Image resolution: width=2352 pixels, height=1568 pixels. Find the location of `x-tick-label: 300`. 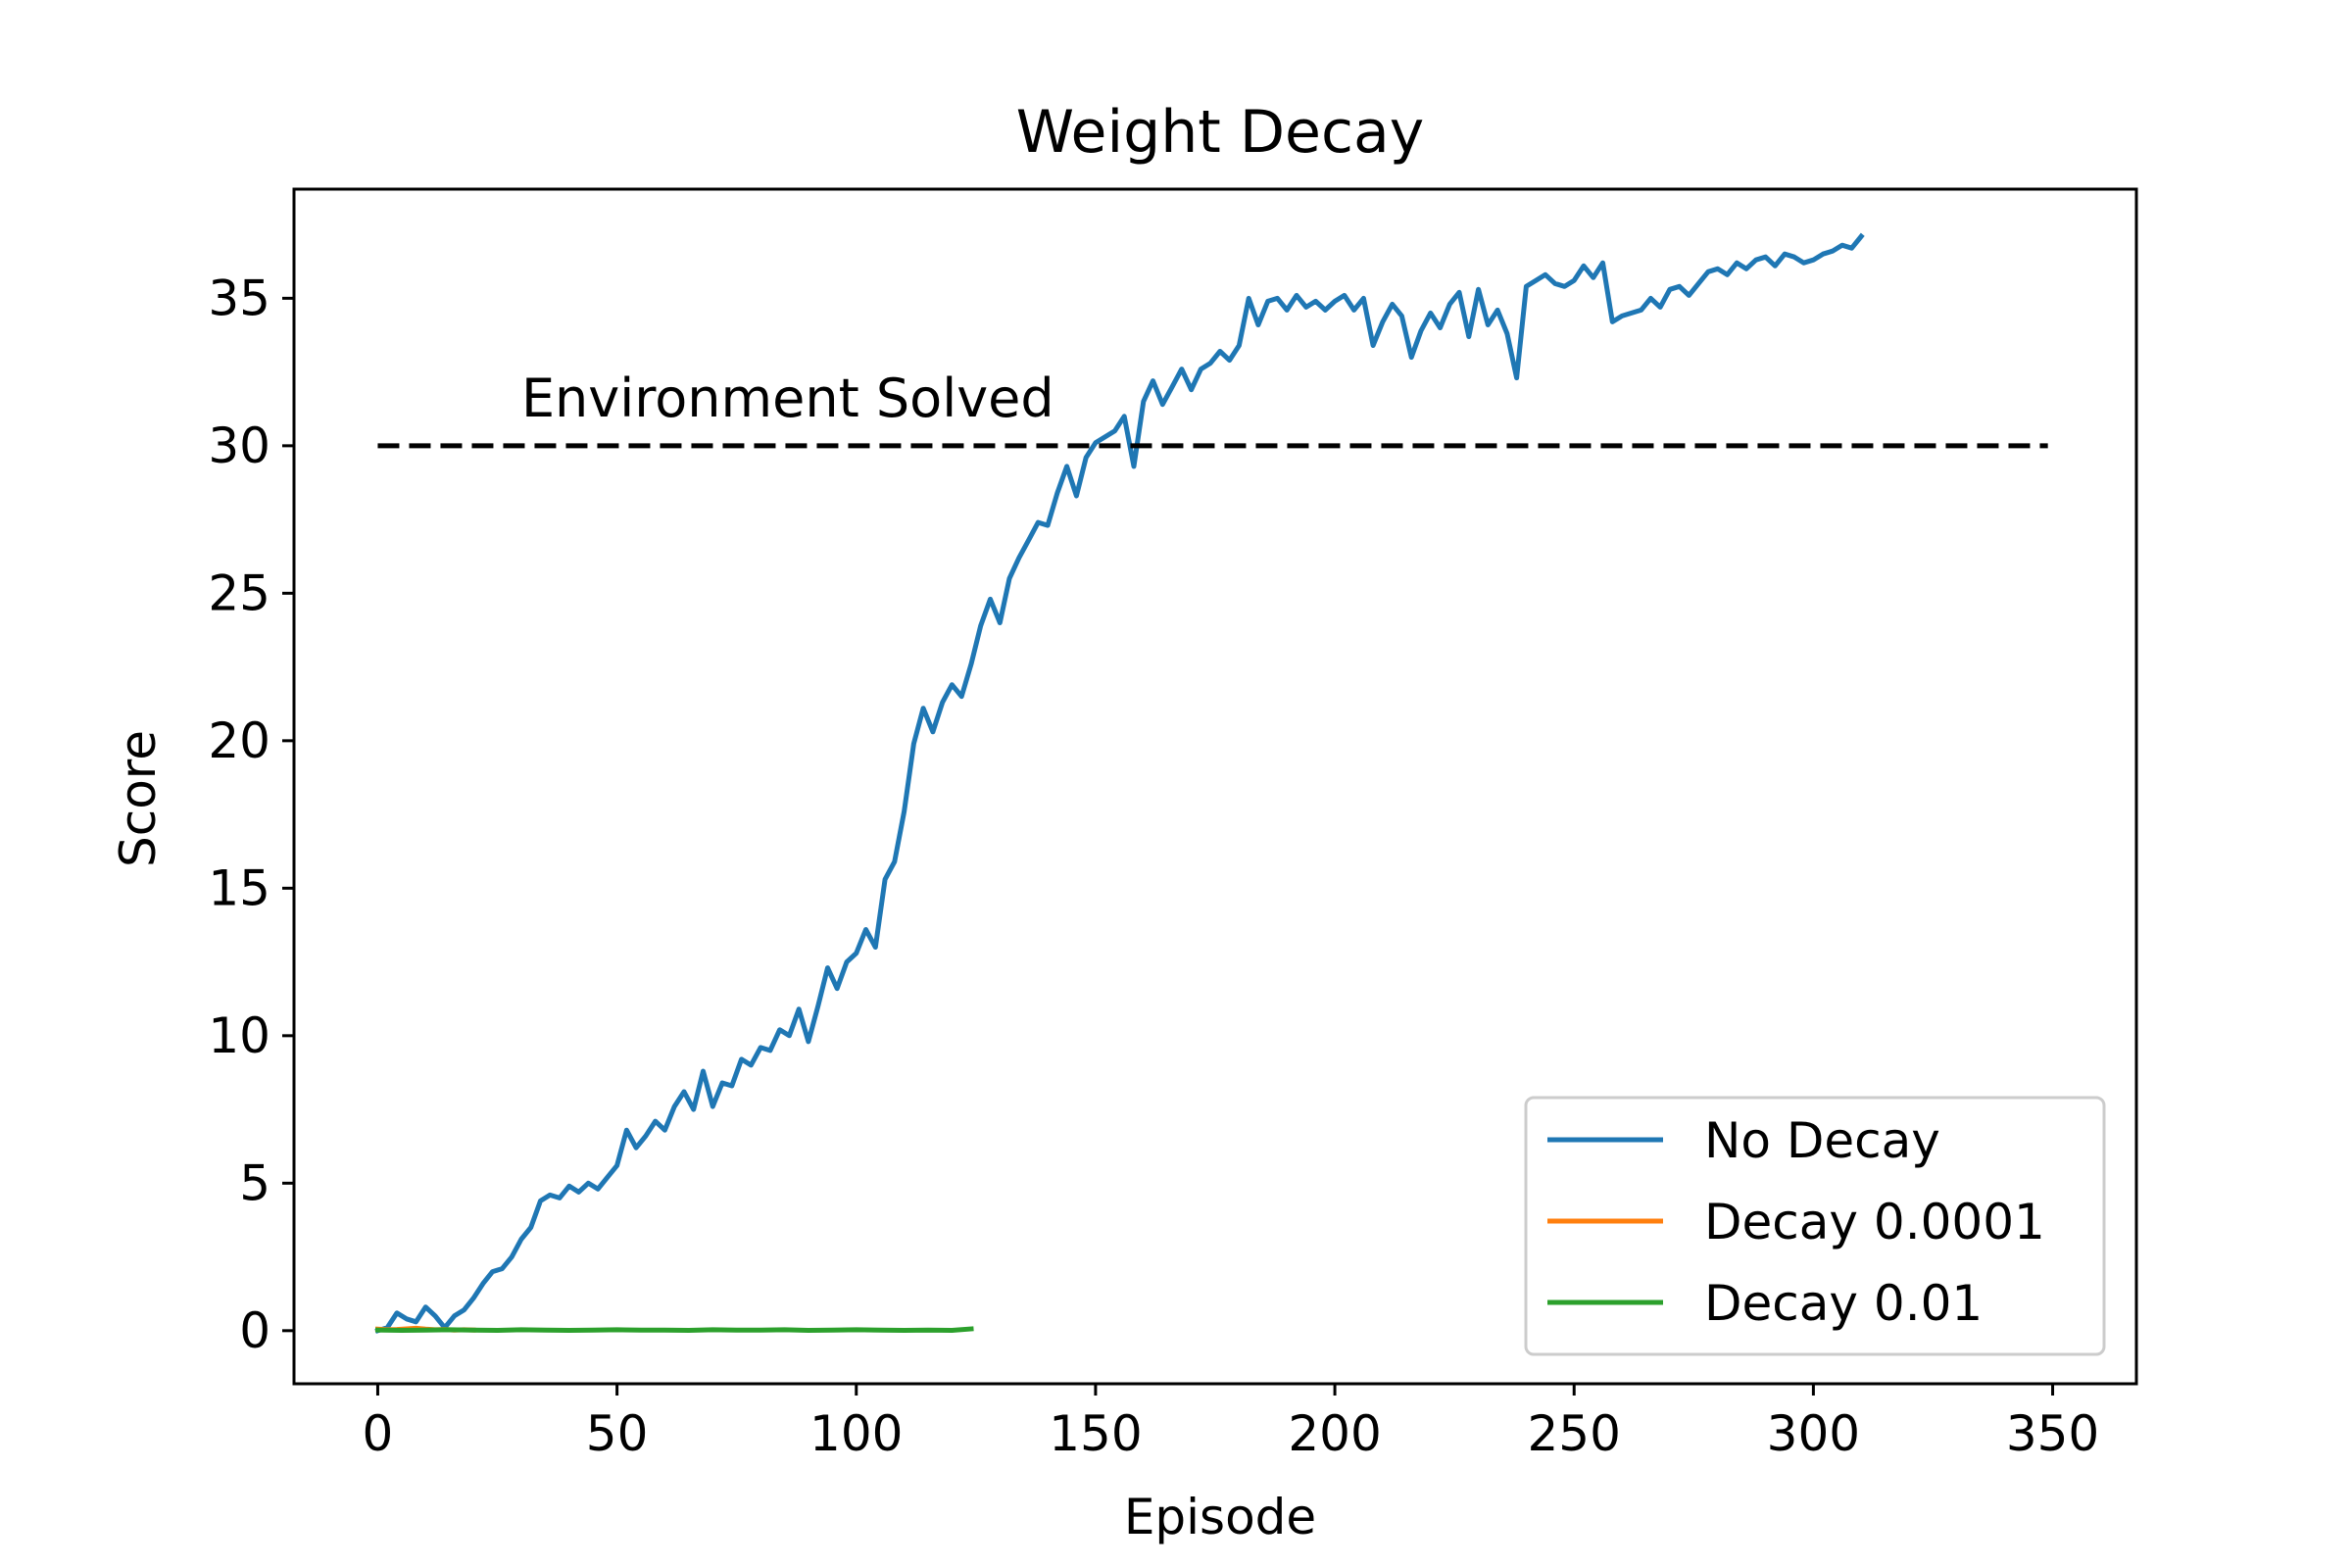

x-tick-label: 300 is located at coordinates (1813, 1433).